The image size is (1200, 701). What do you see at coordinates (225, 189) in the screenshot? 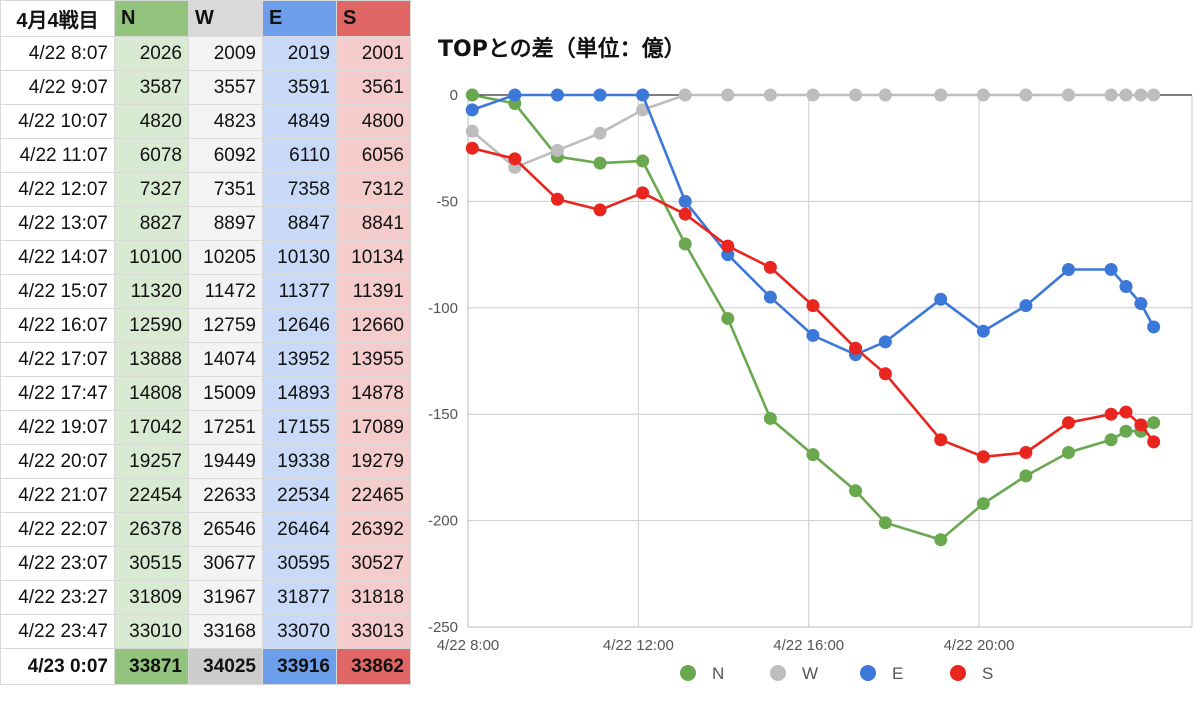
I see `score-cell-w: 7351` at bounding box center [225, 189].